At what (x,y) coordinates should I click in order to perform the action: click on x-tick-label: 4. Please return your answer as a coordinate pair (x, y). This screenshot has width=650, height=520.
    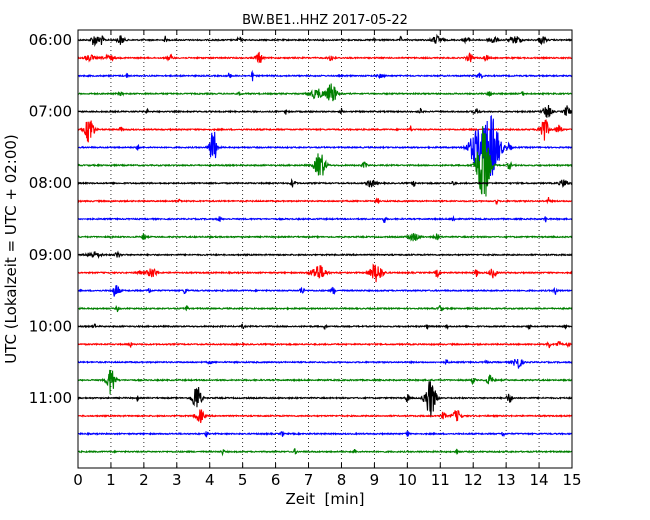
    Looking at the image, I should click on (210, 480).